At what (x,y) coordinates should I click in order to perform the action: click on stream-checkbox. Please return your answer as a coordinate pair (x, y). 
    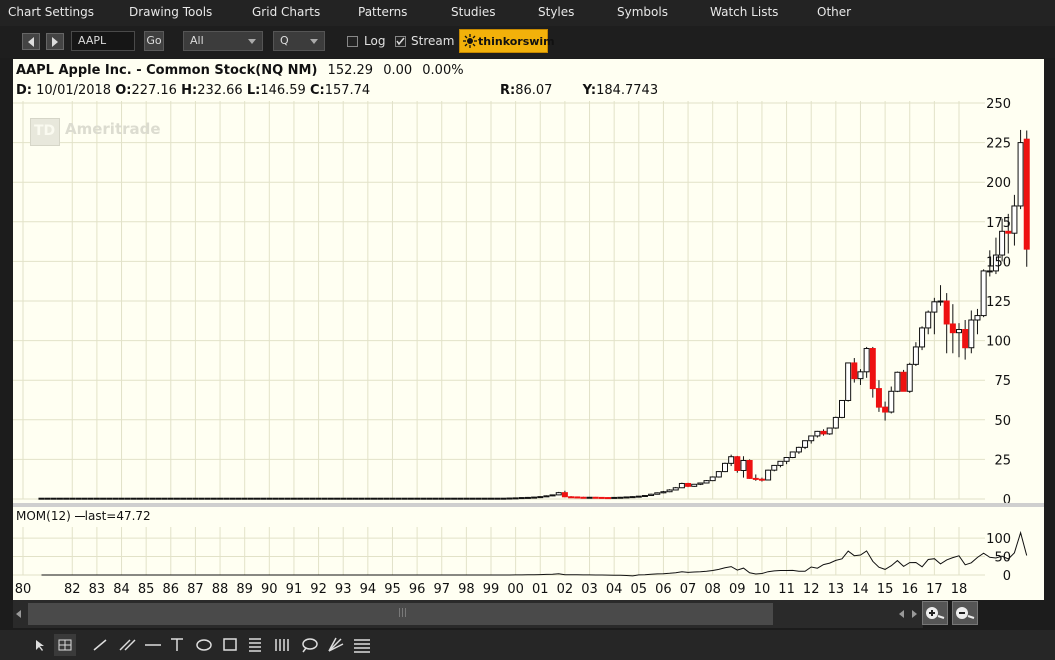
    Looking at the image, I should click on (400, 41).